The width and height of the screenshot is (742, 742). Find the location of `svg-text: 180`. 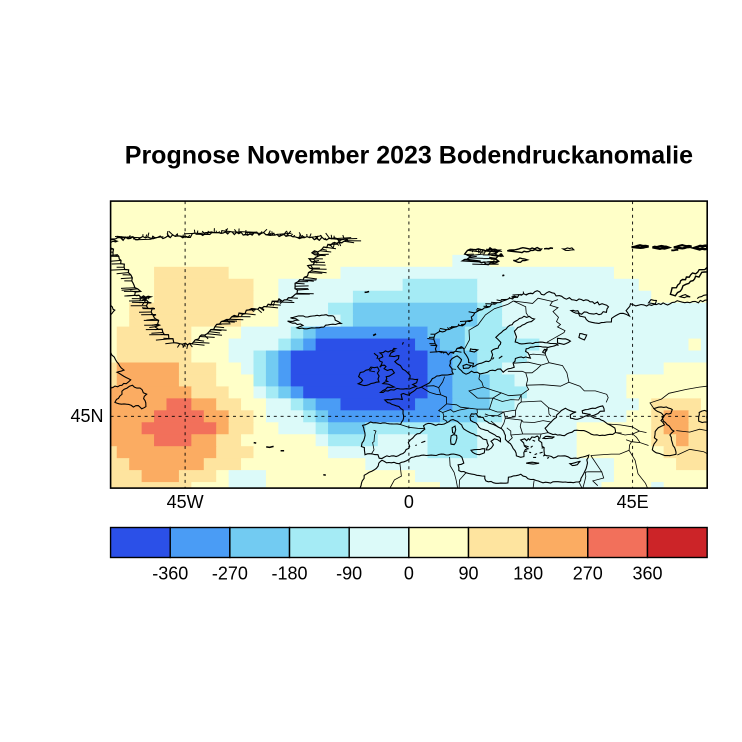

svg-text: 180 is located at coordinates (528, 574).